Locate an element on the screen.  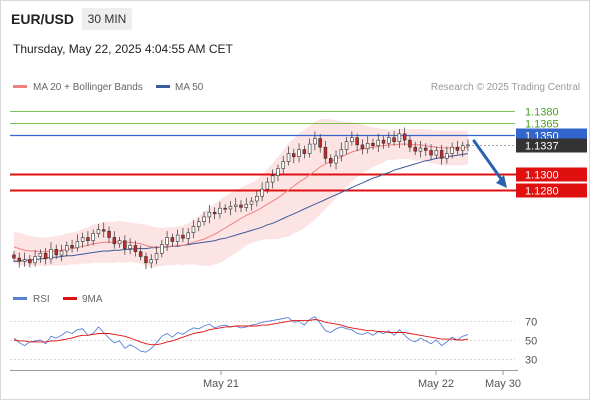
level-tag-1.1300 is located at coordinates (551, 174).